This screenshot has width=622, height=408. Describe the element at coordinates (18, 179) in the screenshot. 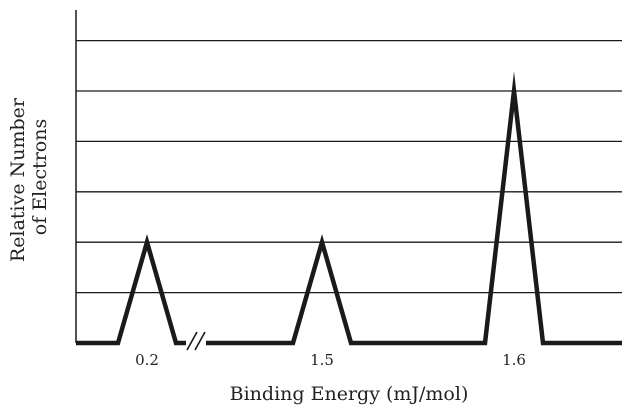

I see `y-axis-title-line-1: Relative Number` at that location.